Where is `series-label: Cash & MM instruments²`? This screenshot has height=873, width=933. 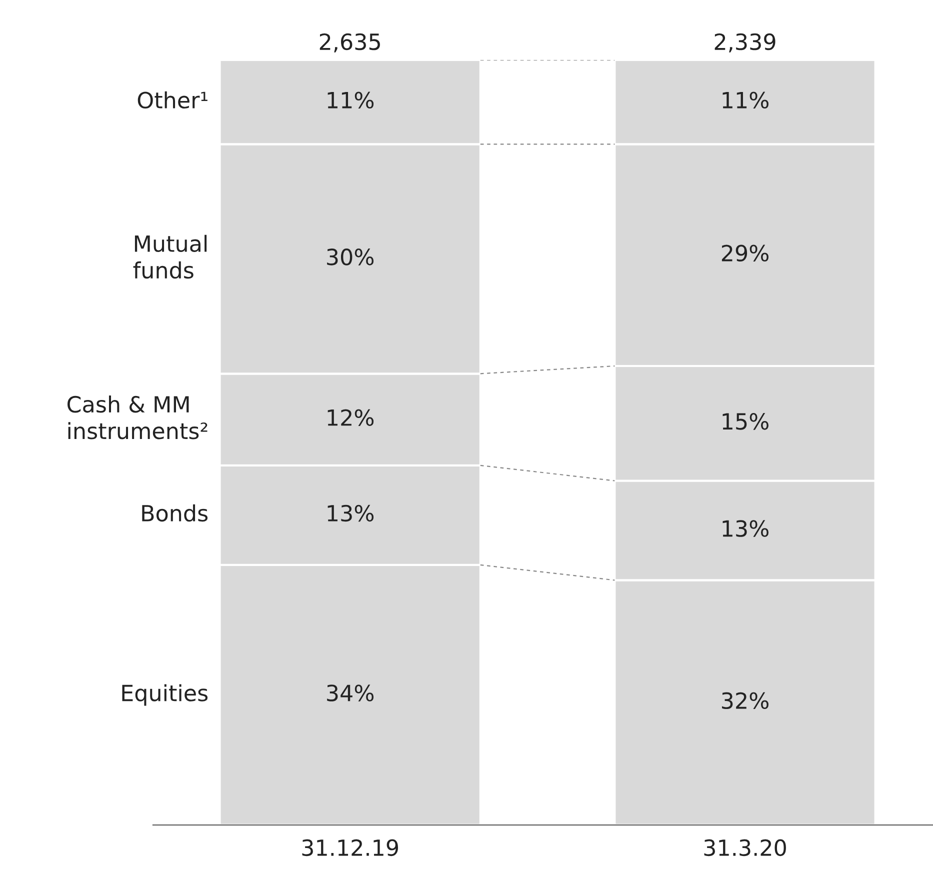 series-label: Cash & MM instruments² is located at coordinates (138, 418).